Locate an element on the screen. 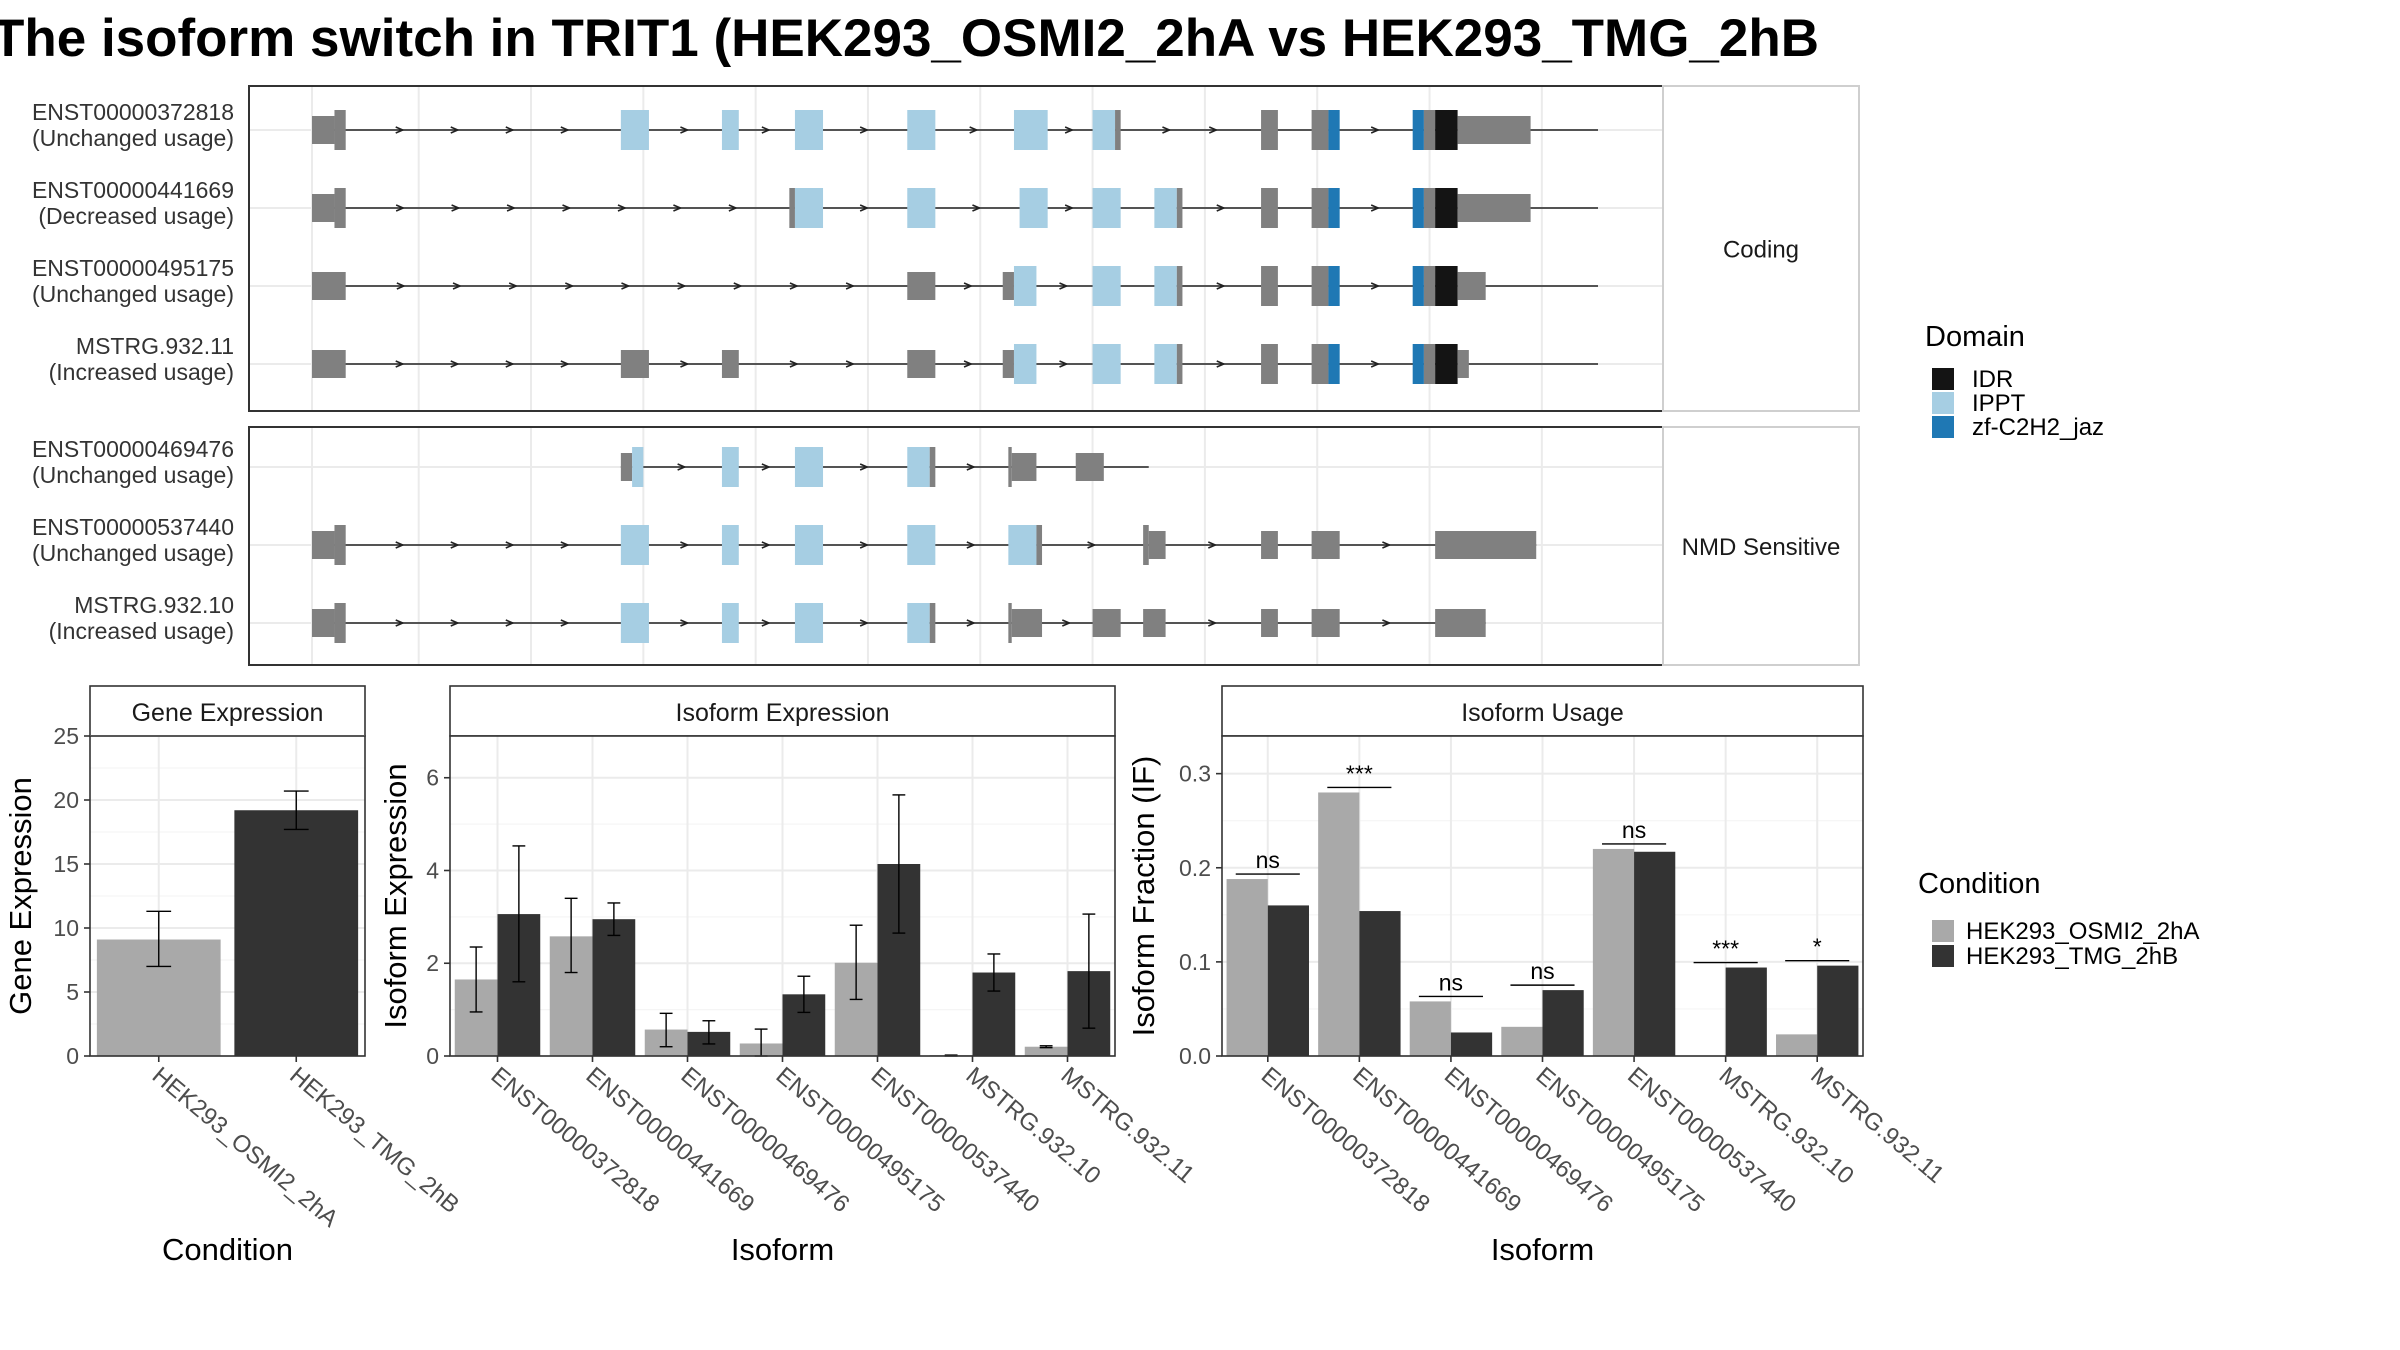 The image size is (2400, 1350). transcript-id-label: ENST00000495175 is located at coordinates (133, 268).